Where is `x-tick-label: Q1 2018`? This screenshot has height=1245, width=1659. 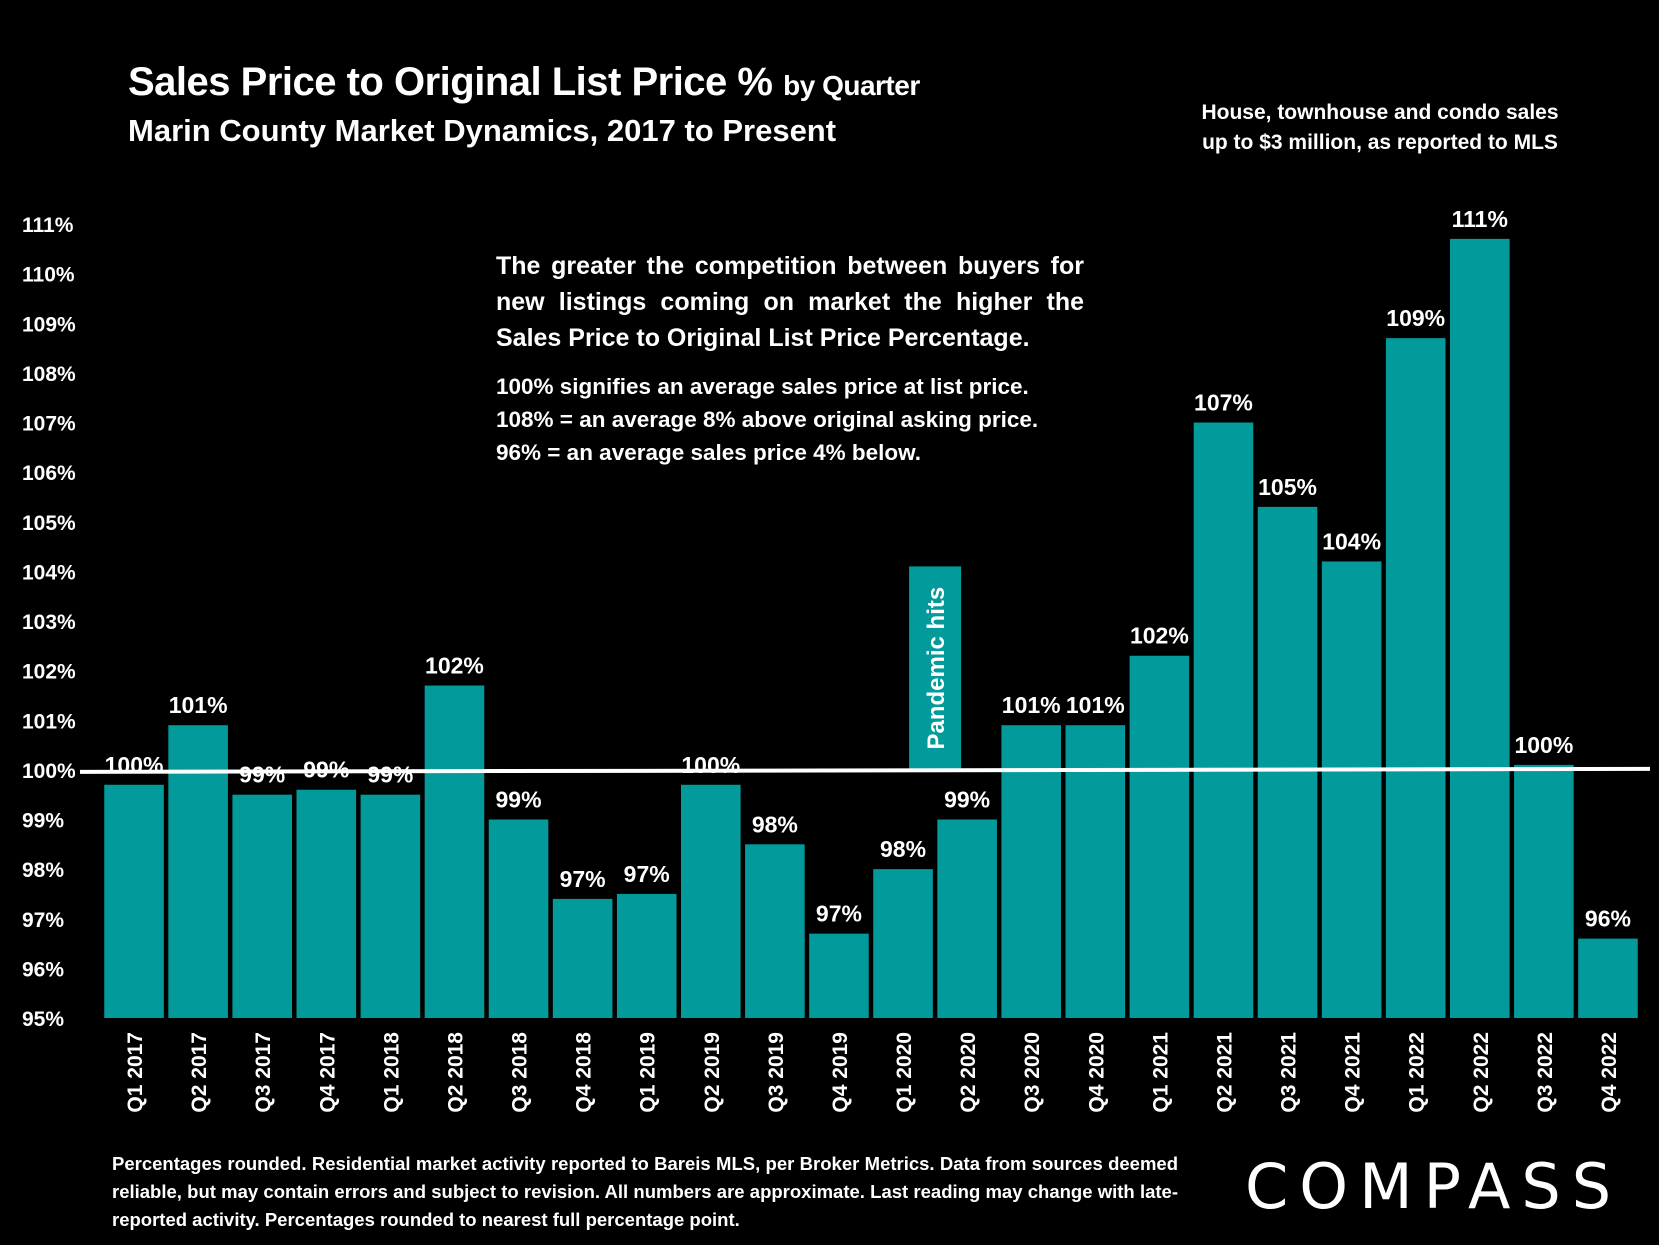
x-tick-label: Q1 2018 is located at coordinates (391, 1072).